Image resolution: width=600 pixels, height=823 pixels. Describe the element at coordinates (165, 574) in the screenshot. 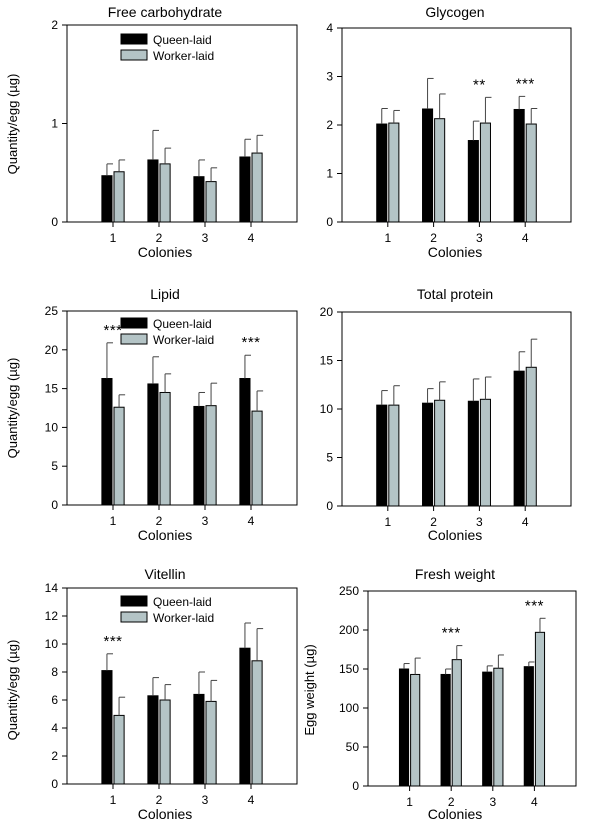

I see `panel-title: Vitellin` at that location.